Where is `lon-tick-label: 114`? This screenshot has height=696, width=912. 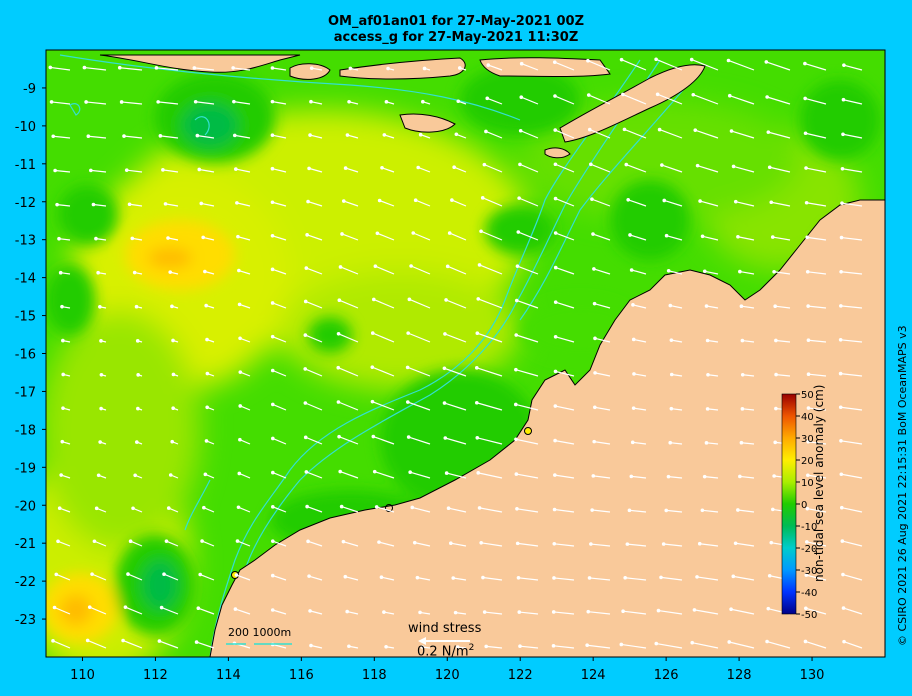
lon-tick-label: 114 is located at coordinates (228, 675).